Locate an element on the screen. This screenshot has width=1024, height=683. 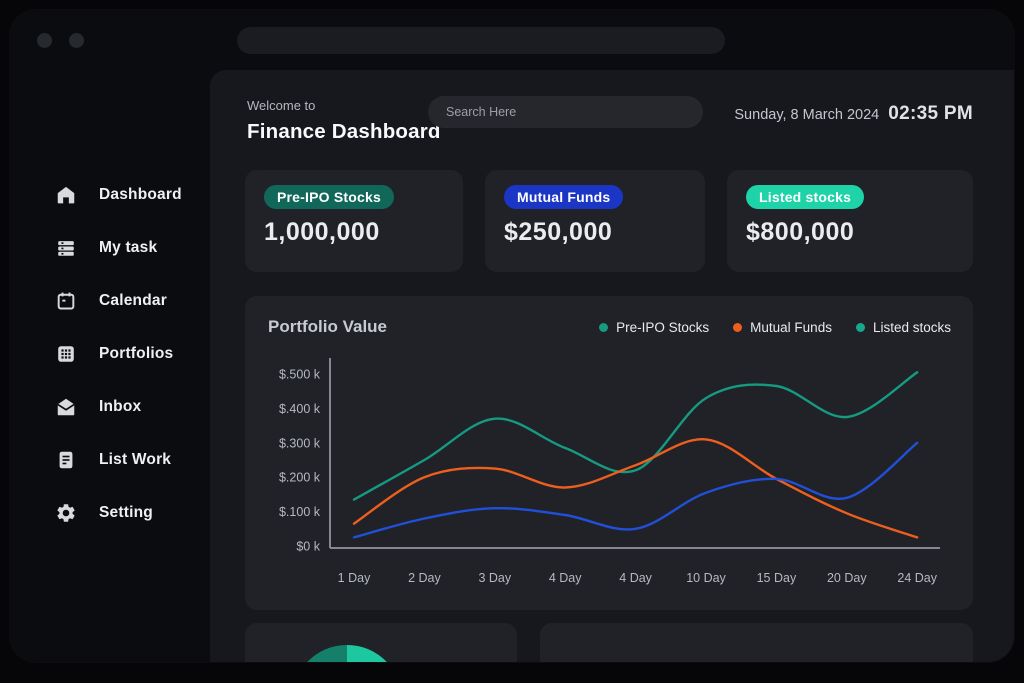
gear-icon is located at coordinates (66, 513).